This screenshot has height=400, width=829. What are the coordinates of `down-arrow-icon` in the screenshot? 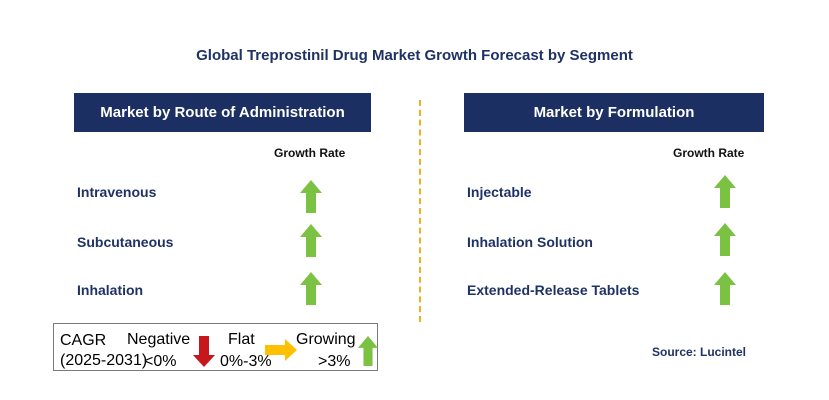 It's located at (204, 351).